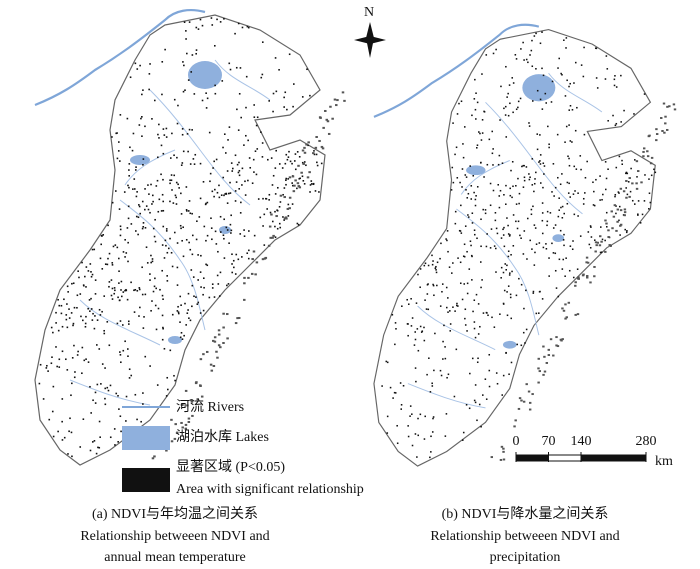 This screenshot has width=700, height=569. Describe the element at coordinates (532, 458) in the screenshot. I see `scale-segment` at that location.